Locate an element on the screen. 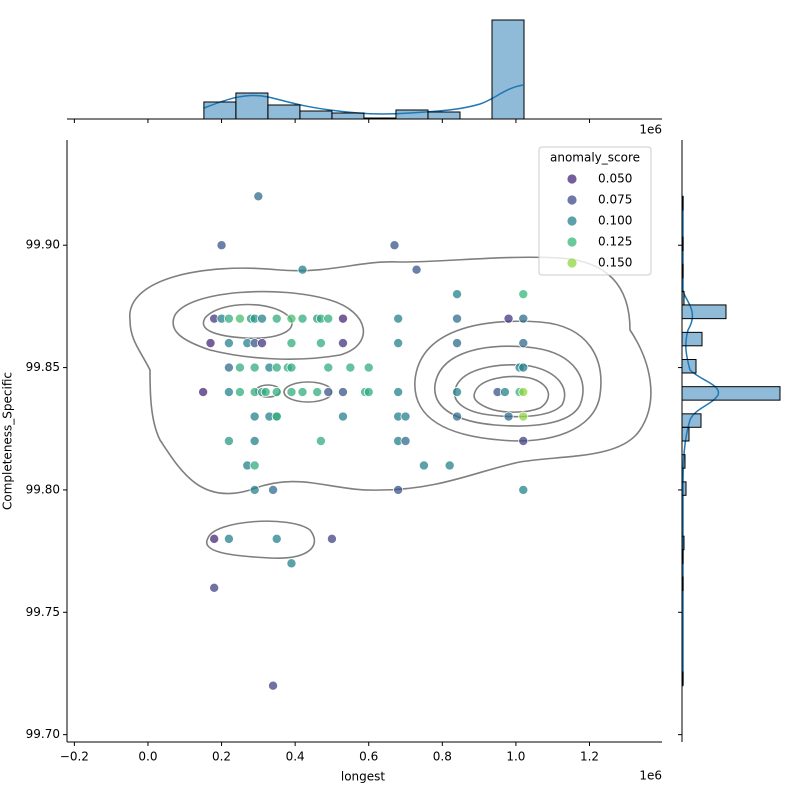 The height and width of the screenshot is (800, 800). legend-label: 0.050 is located at coordinates (615, 179).